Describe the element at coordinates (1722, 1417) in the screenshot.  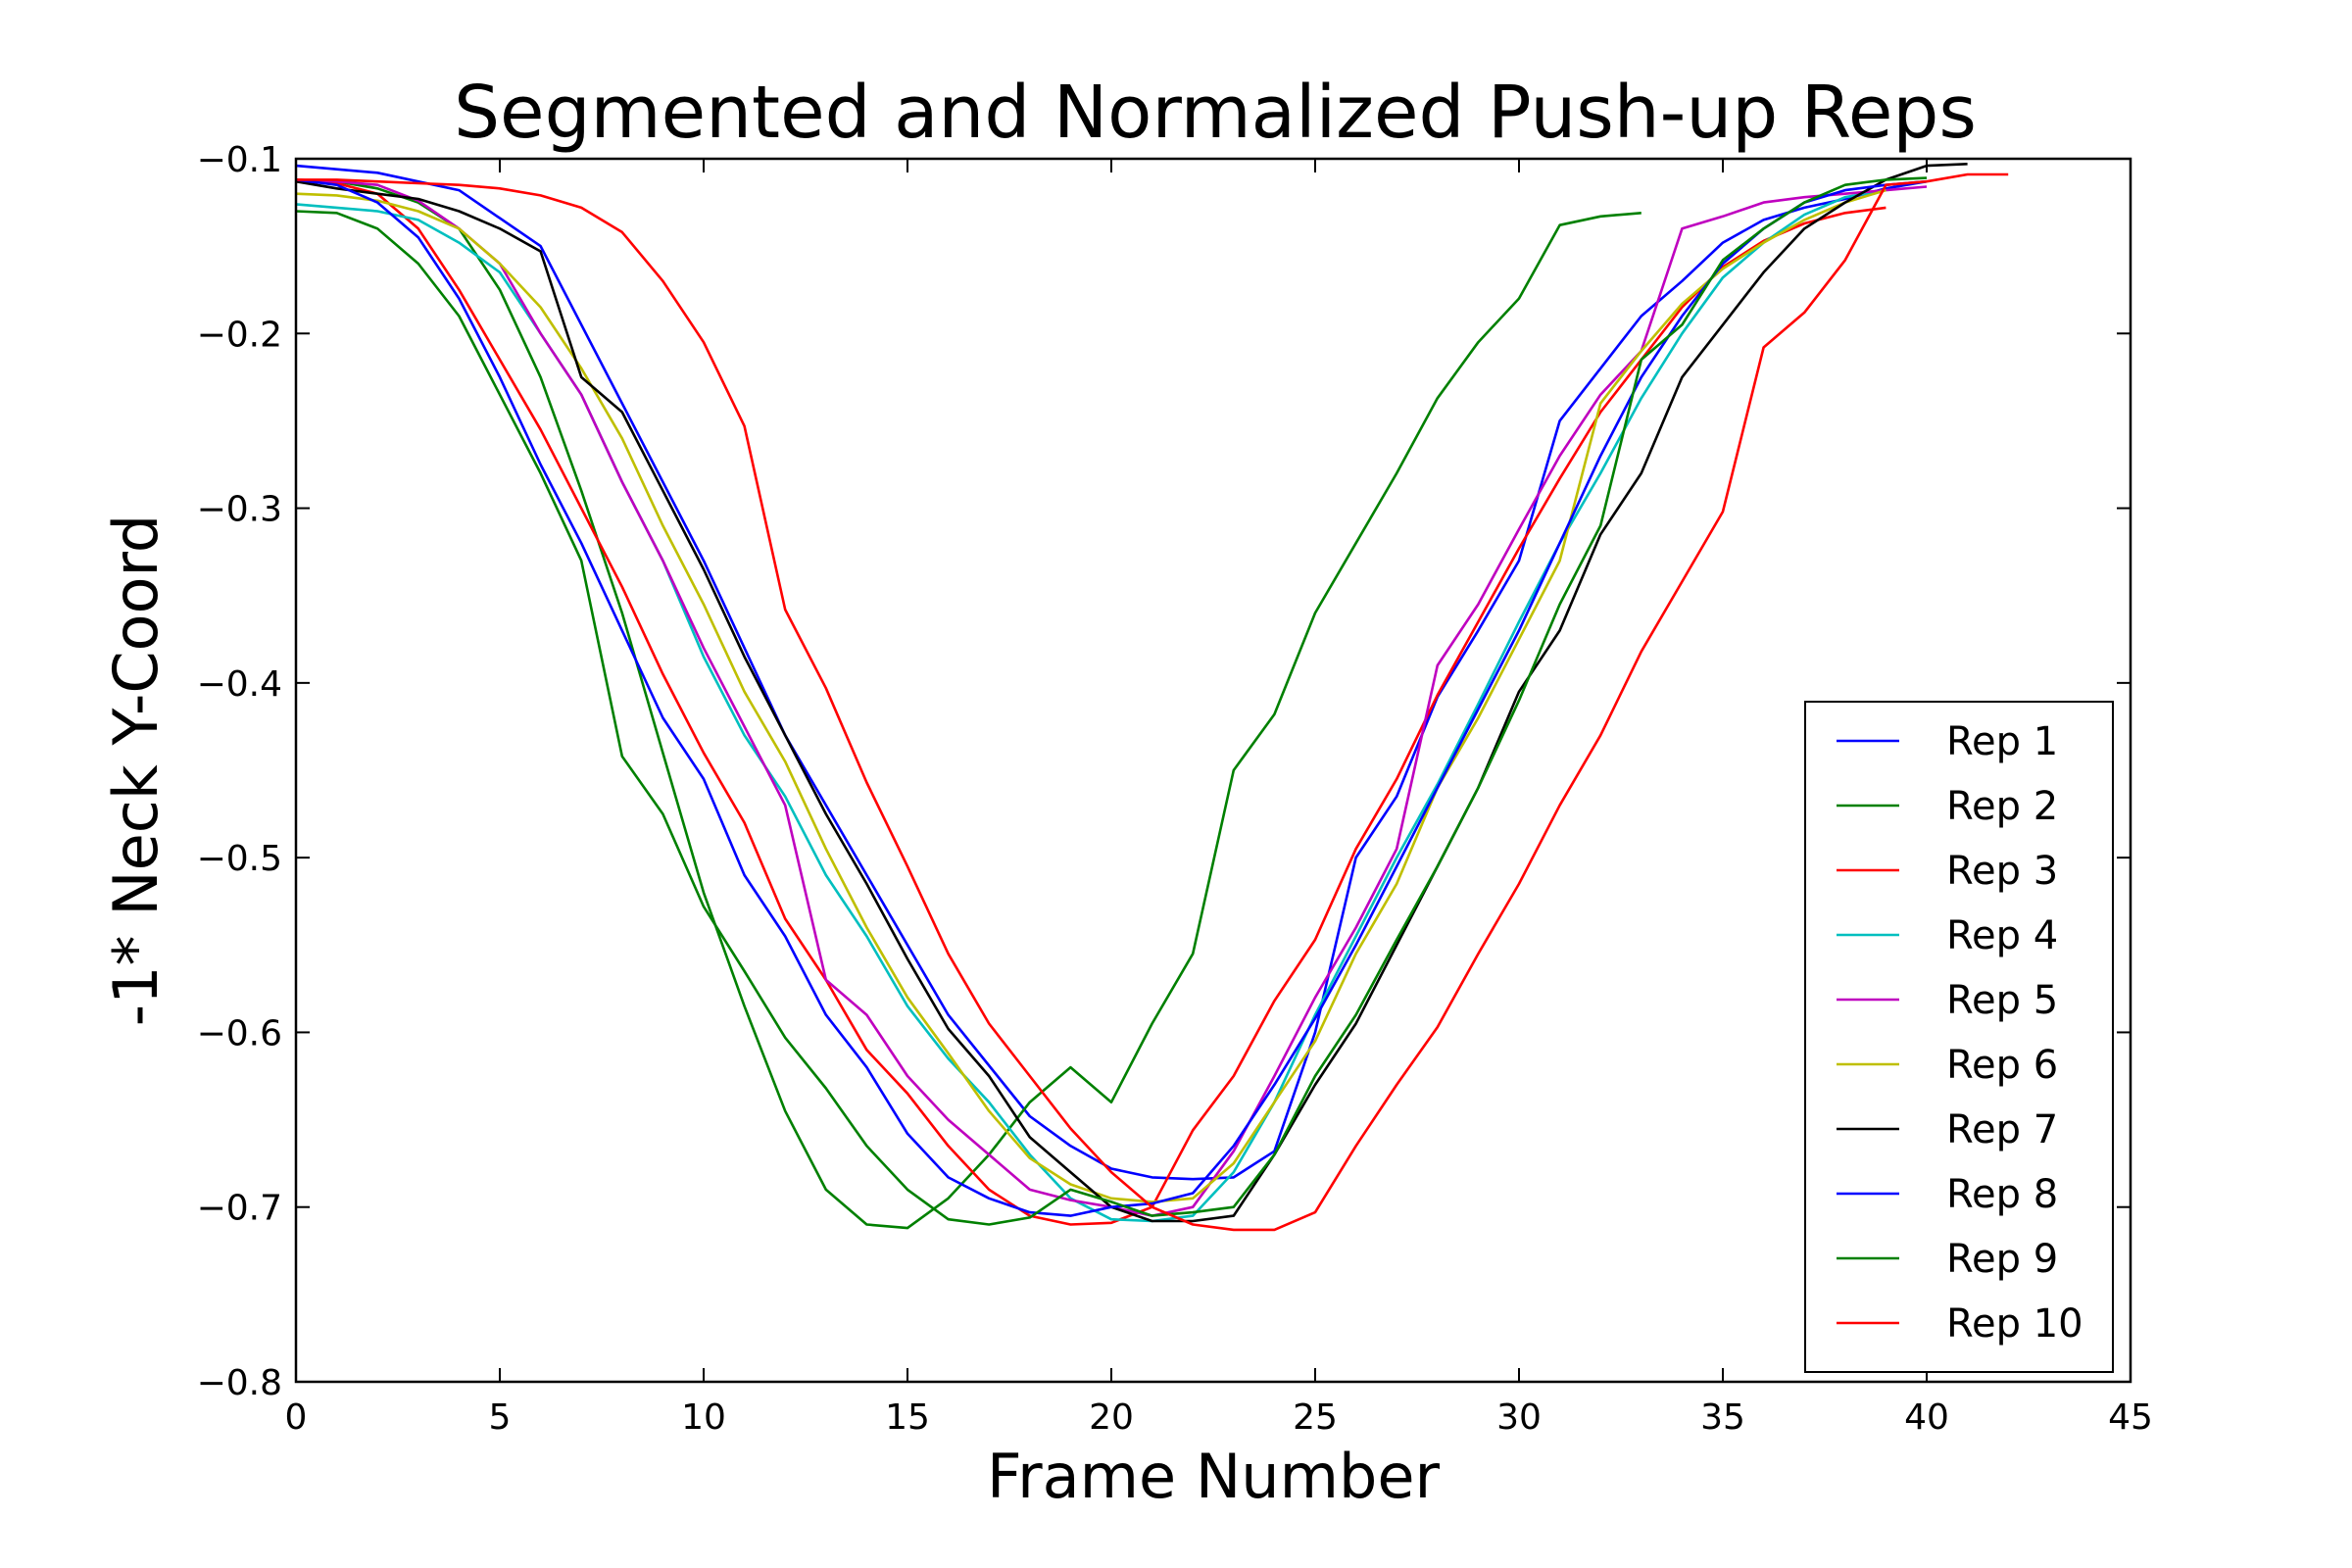
I see `x-tick-label: 35` at that location.